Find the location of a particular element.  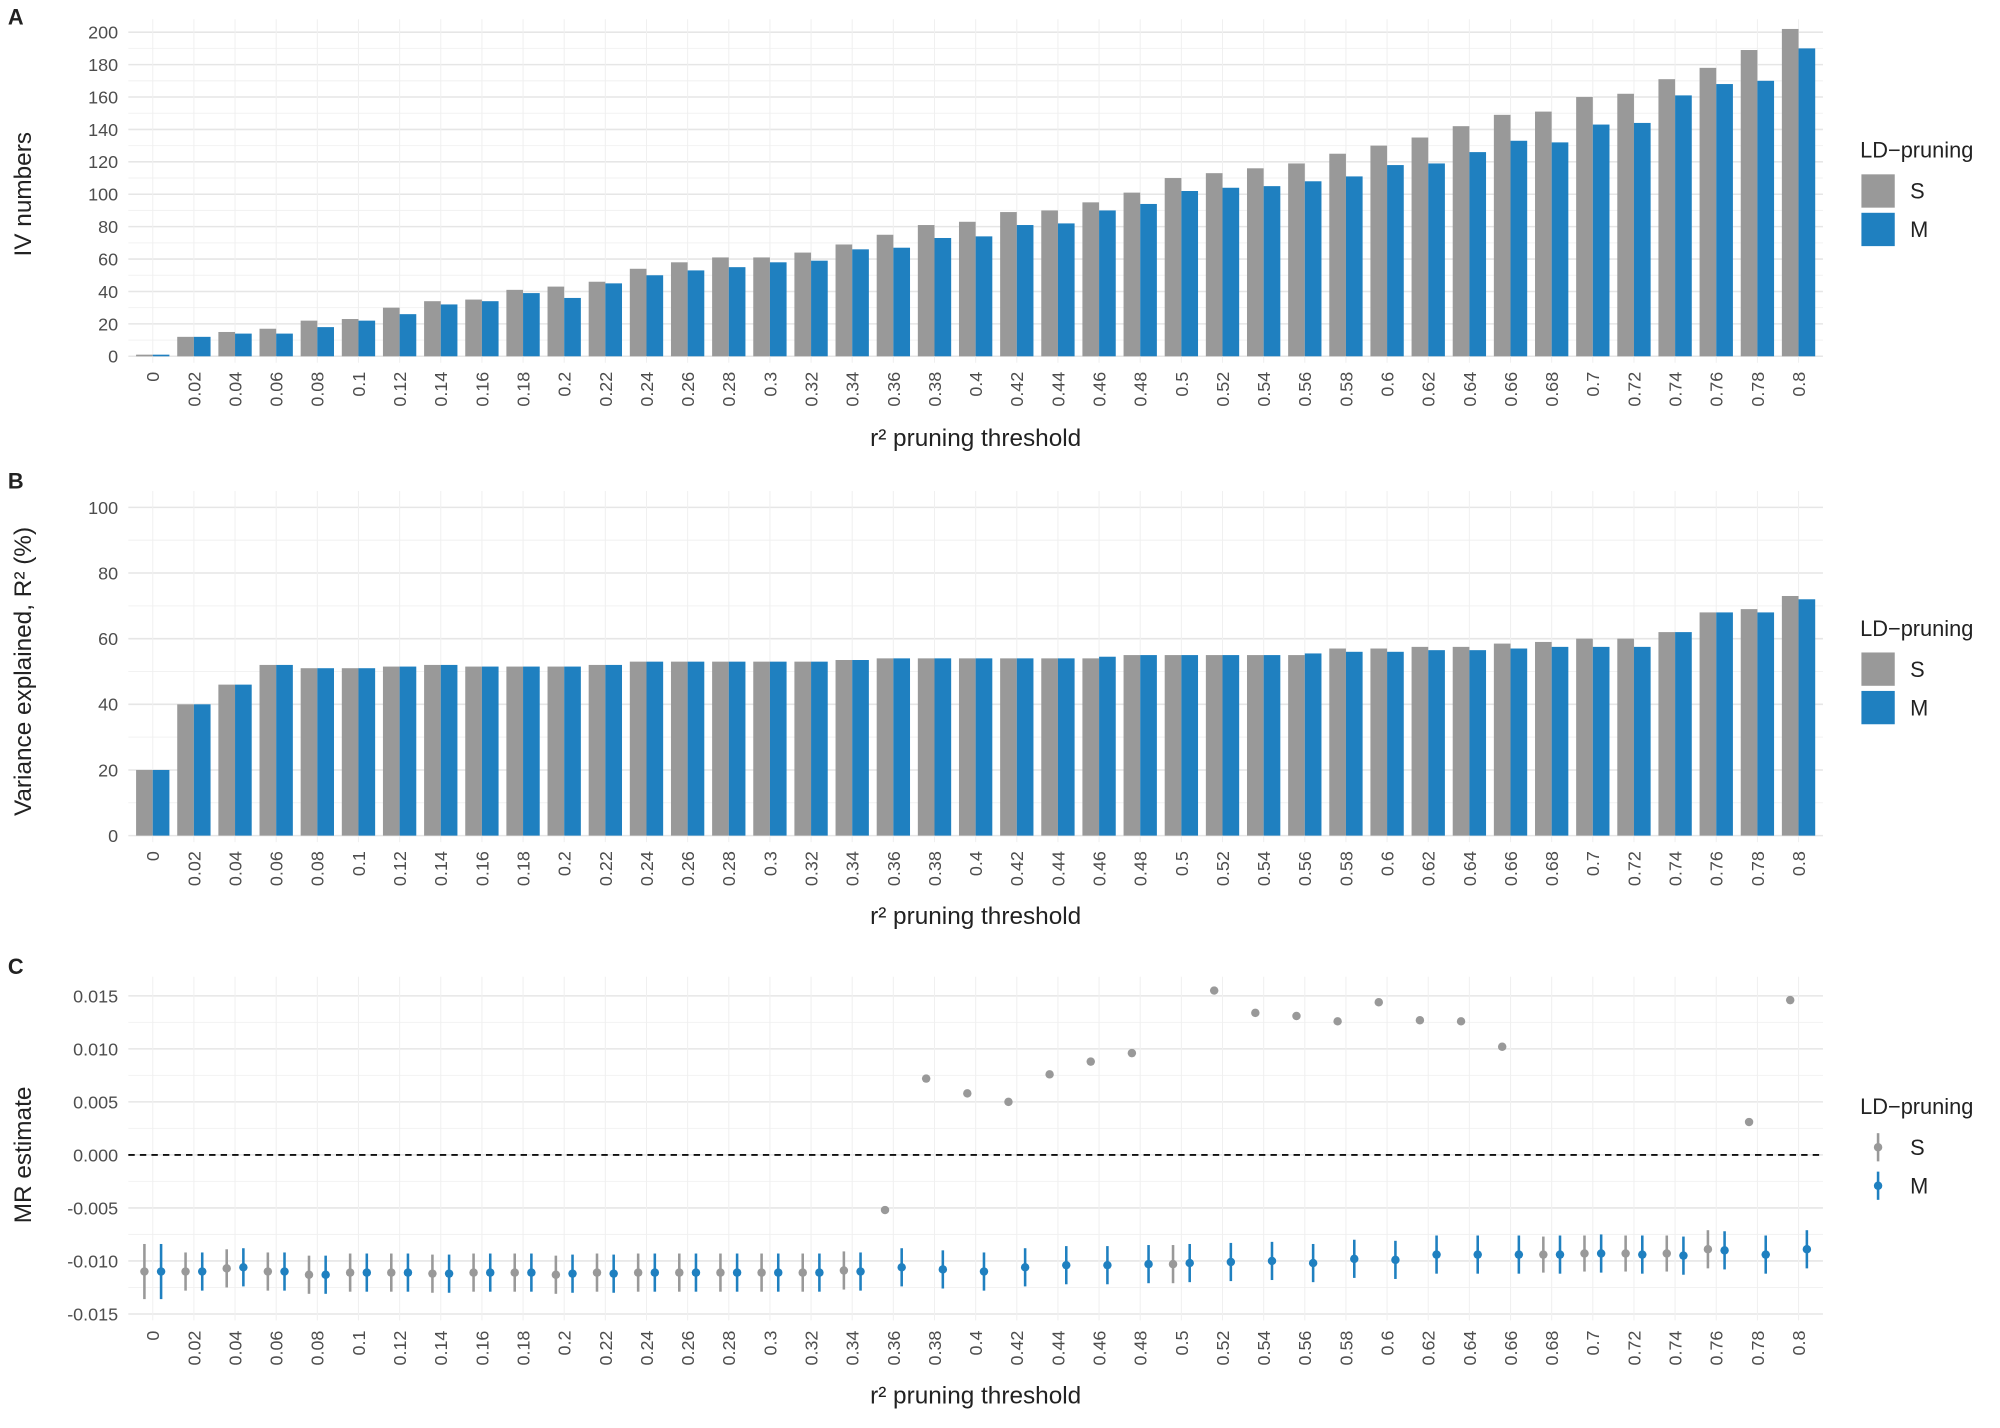

x-tick-label: 0.2 is located at coordinates (565, 384).